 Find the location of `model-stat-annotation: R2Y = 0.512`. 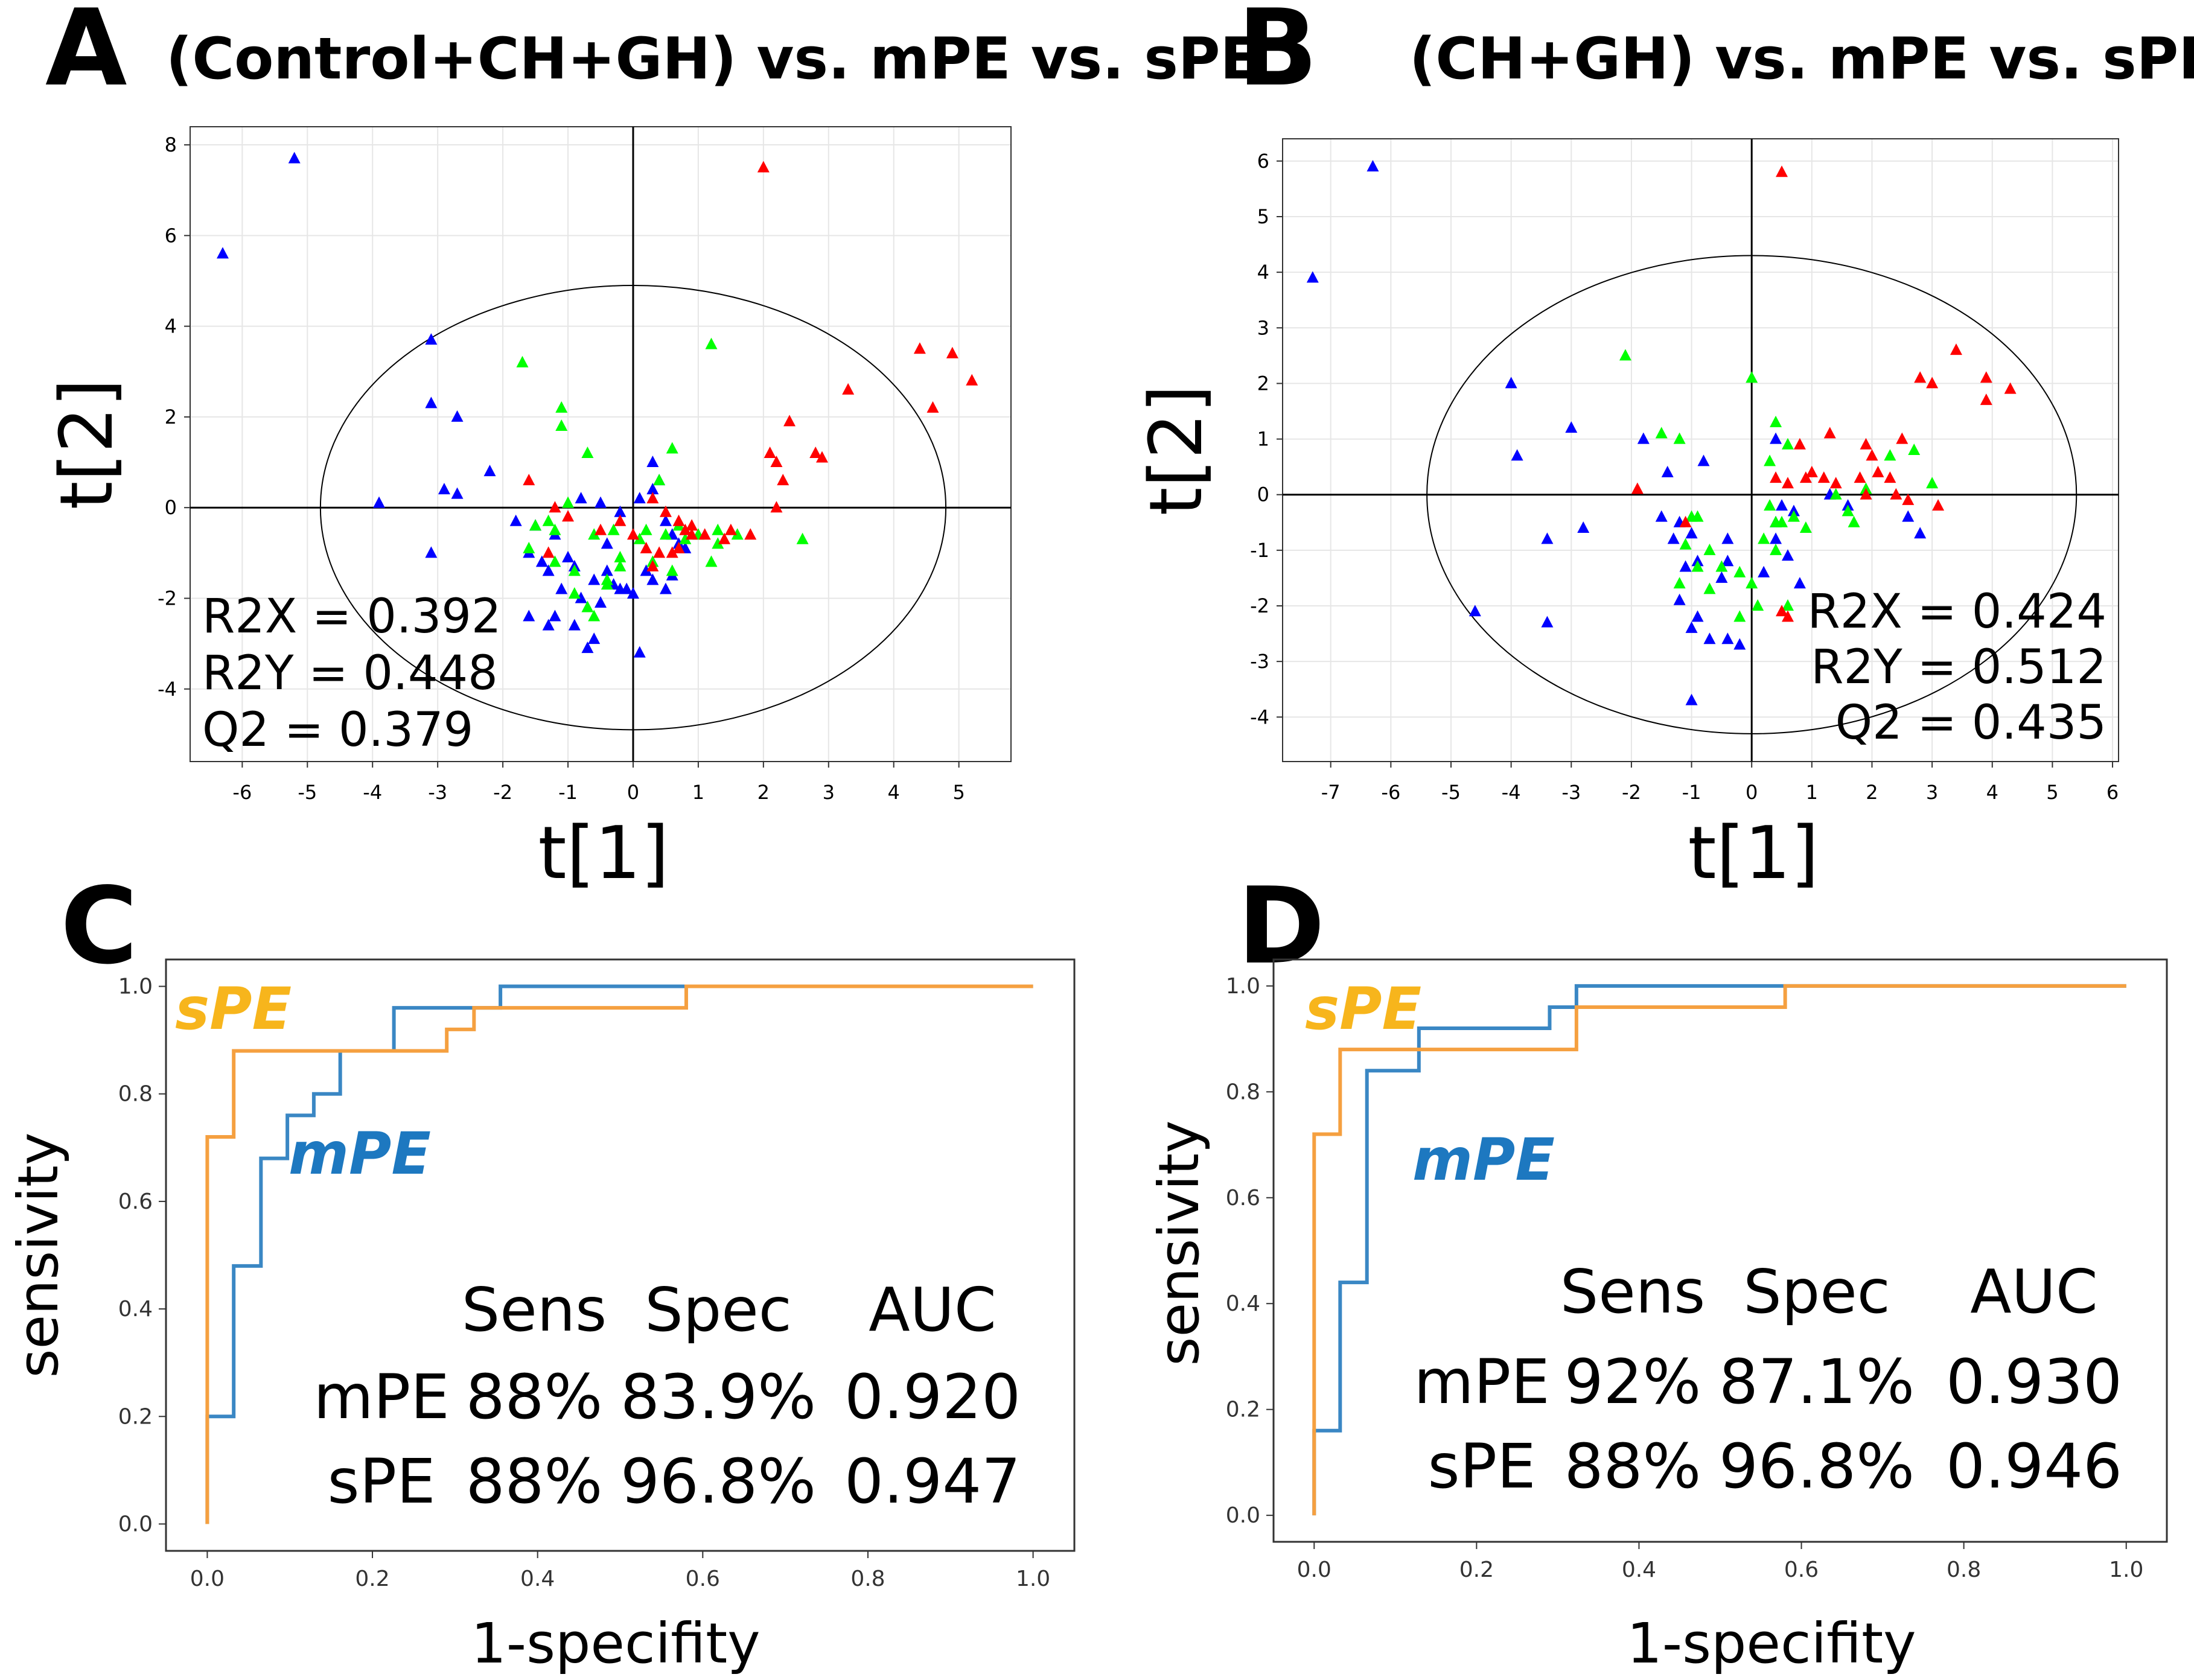

model-stat-annotation: R2Y = 0.512 is located at coordinates (1959, 667).